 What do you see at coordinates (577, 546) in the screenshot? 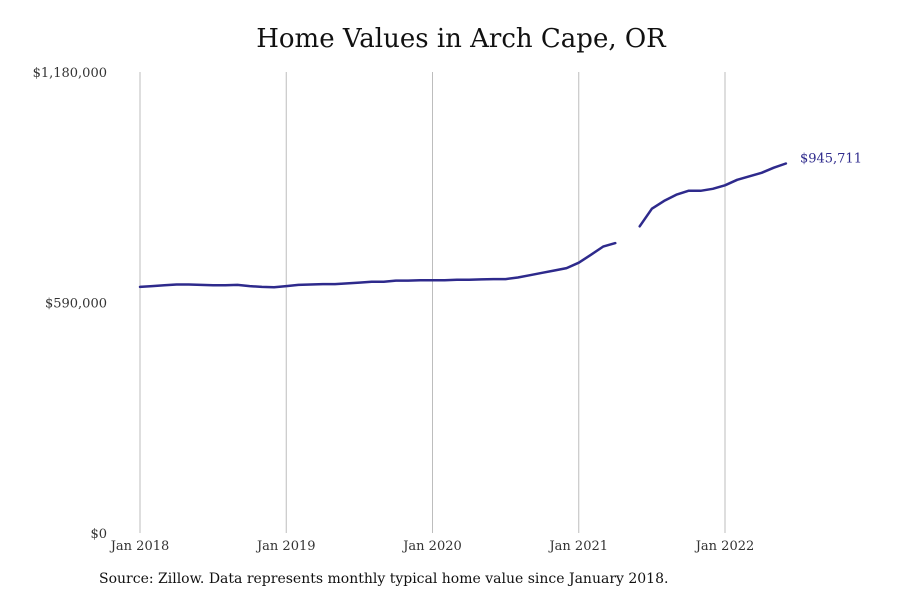
I see `x-tick-label: Jan 2021` at bounding box center [577, 546].